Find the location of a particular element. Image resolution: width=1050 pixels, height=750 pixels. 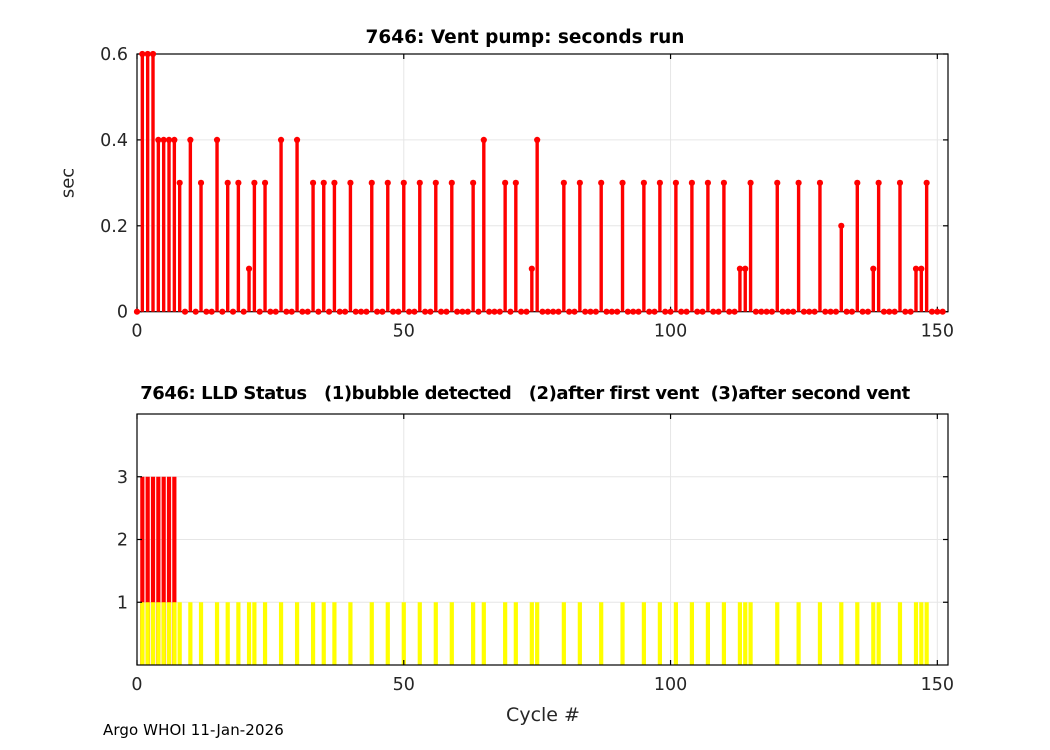

top-chart-title: 7646: Vent pump: seconds run is located at coordinates (525, 37).